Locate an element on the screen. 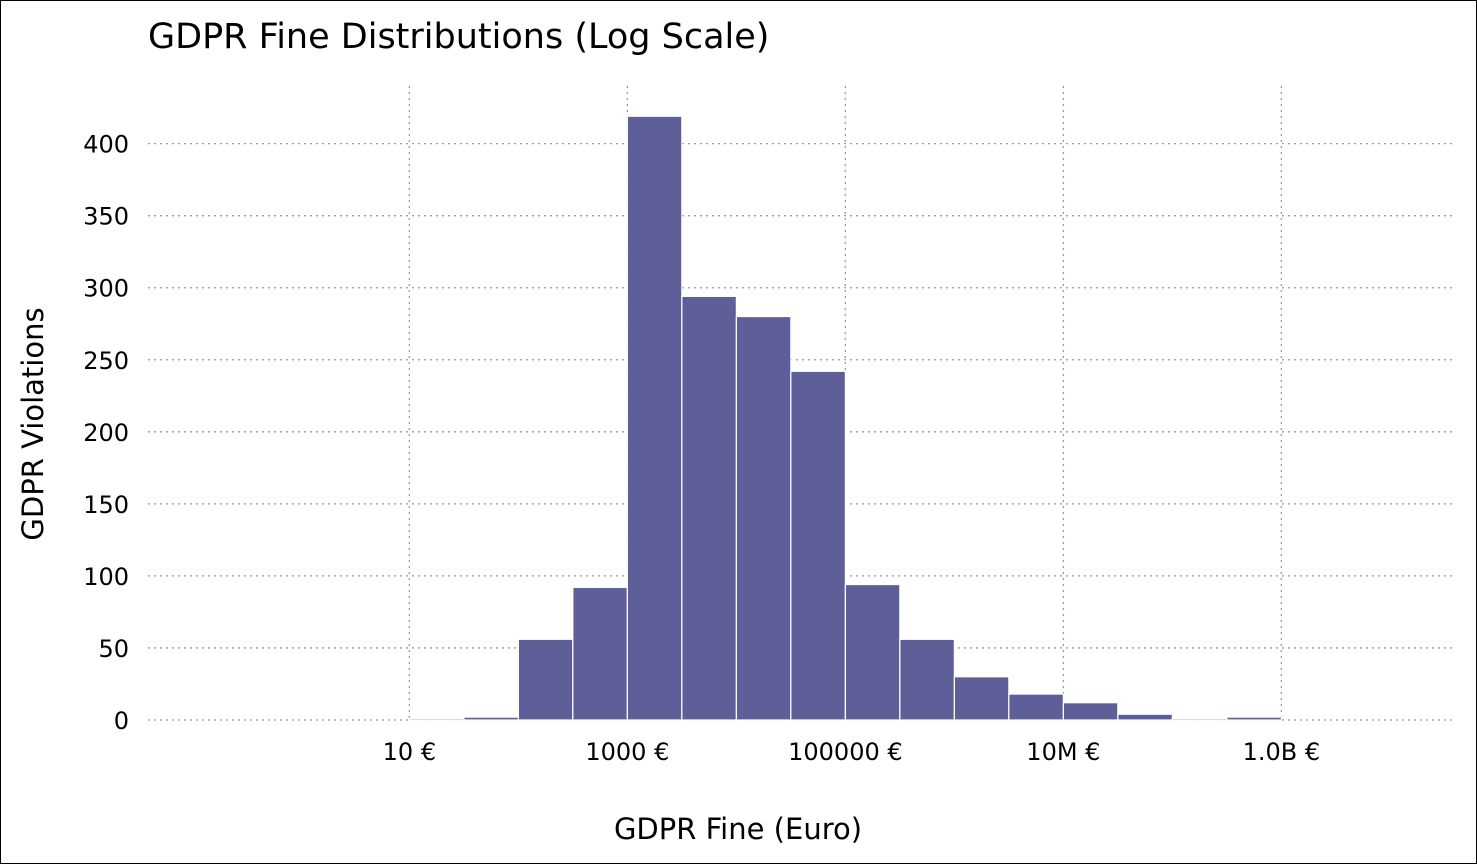 The height and width of the screenshot is (864, 1477). x-tick-label: 10 € is located at coordinates (409, 752).